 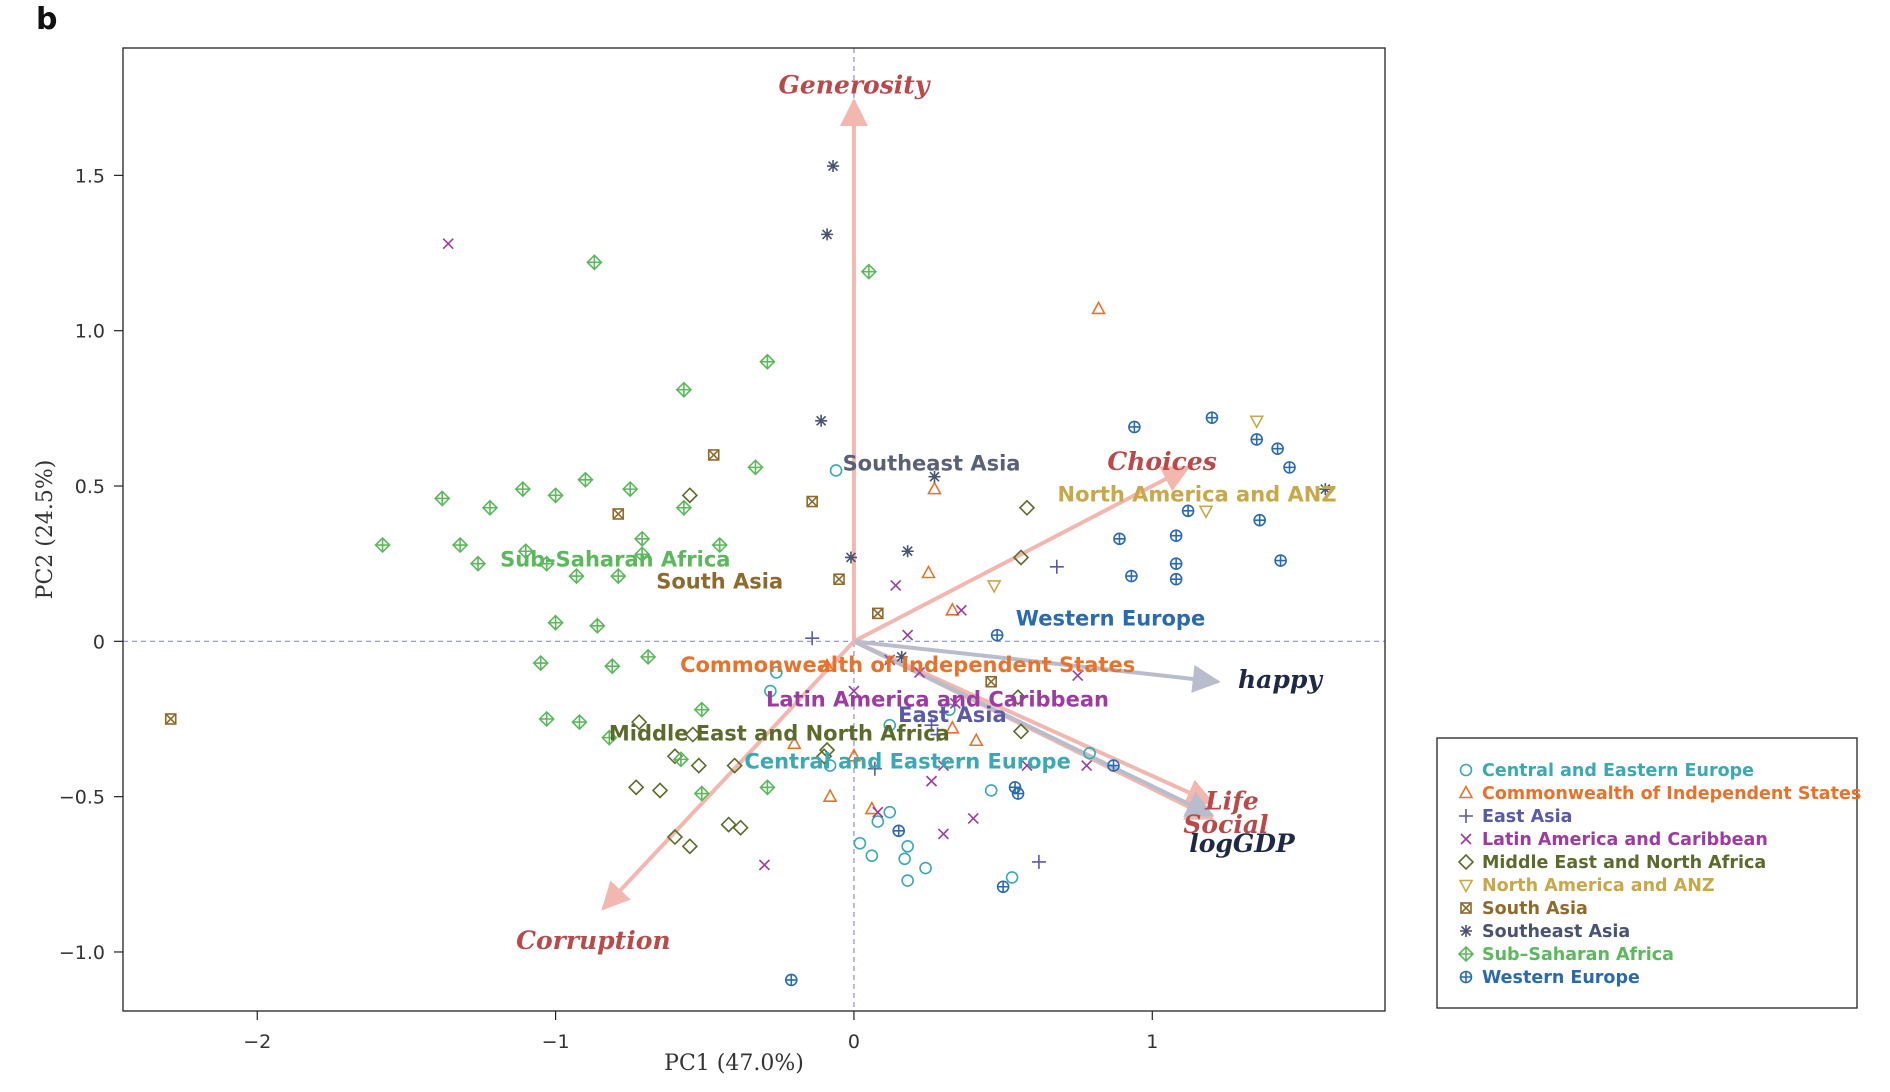 What do you see at coordinates (907, 761) in the screenshot?
I see `group-label: Central and Eastern Europe` at bounding box center [907, 761].